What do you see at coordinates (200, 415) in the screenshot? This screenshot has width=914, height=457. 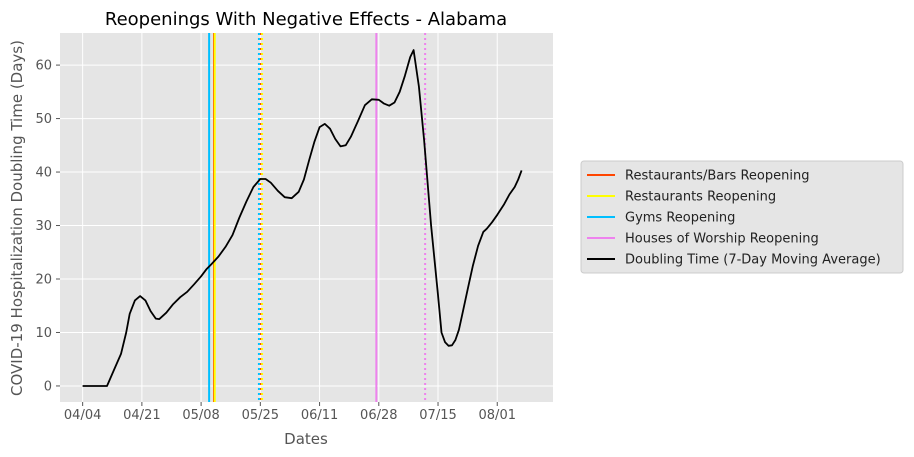 I see `x-tick-label: 05/08` at bounding box center [200, 415].